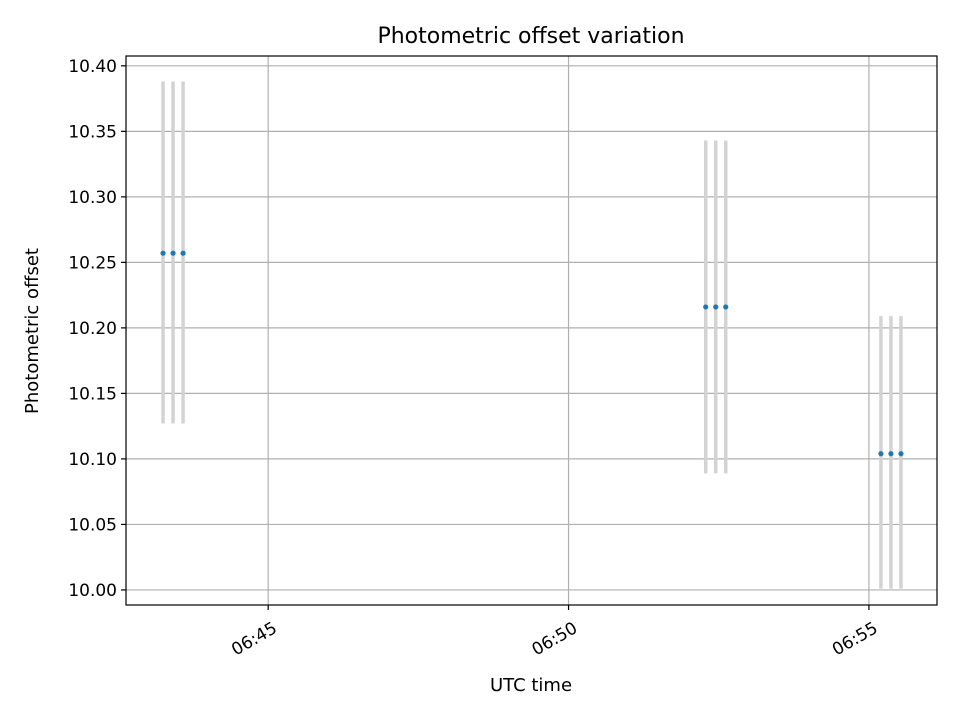 The image size is (960, 720). What do you see at coordinates (32, 331) in the screenshot?
I see `y-axis-label: Photometric offset` at bounding box center [32, 331].